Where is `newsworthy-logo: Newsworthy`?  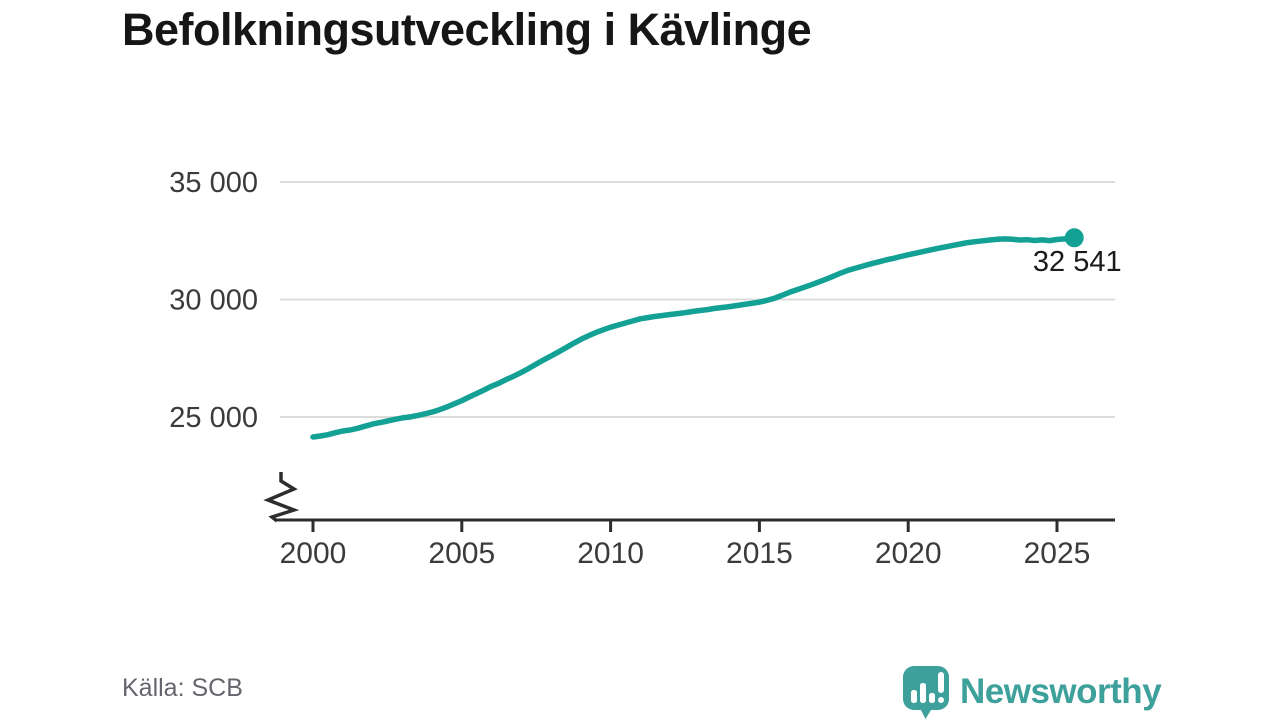 newsworthy-logo: Newsworthy is located at coordinates (1031, 692).